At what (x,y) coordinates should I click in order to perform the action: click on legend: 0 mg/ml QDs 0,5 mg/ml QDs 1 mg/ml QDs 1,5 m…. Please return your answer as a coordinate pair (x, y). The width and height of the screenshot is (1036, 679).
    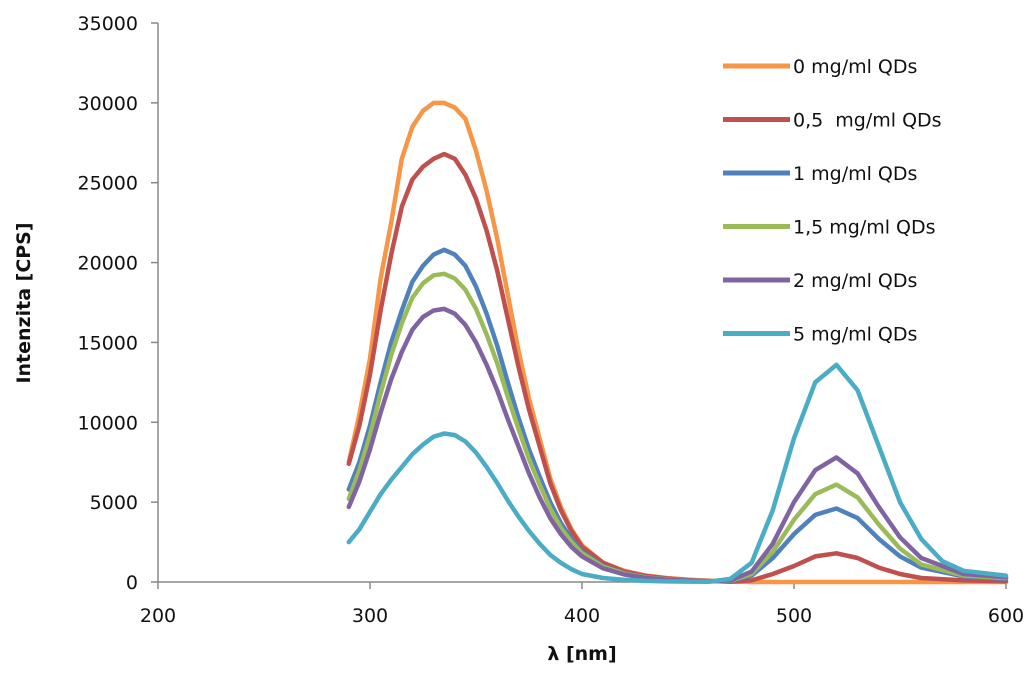
    Looking at the image, I should click on (832, 201).